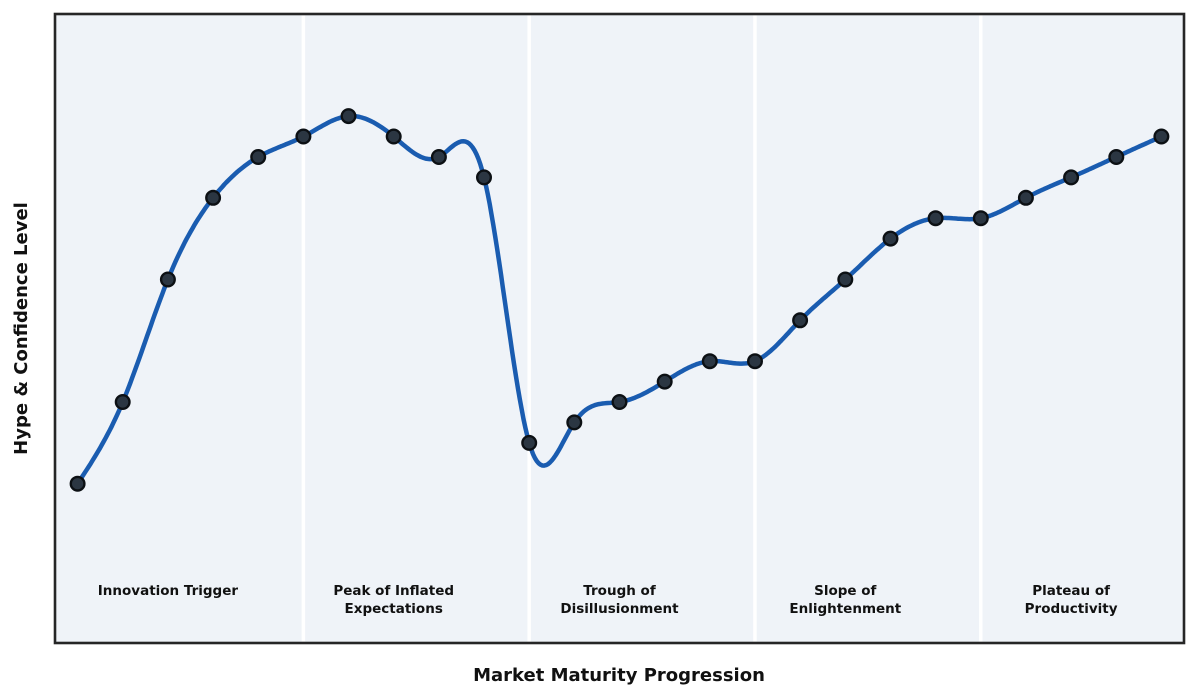 The height and width of the screenshot is (700, 1200). Describe the element at coordinates (619, 675) in the screenshot. I see `x-axis-label: Market Maturity Progression` at that location.